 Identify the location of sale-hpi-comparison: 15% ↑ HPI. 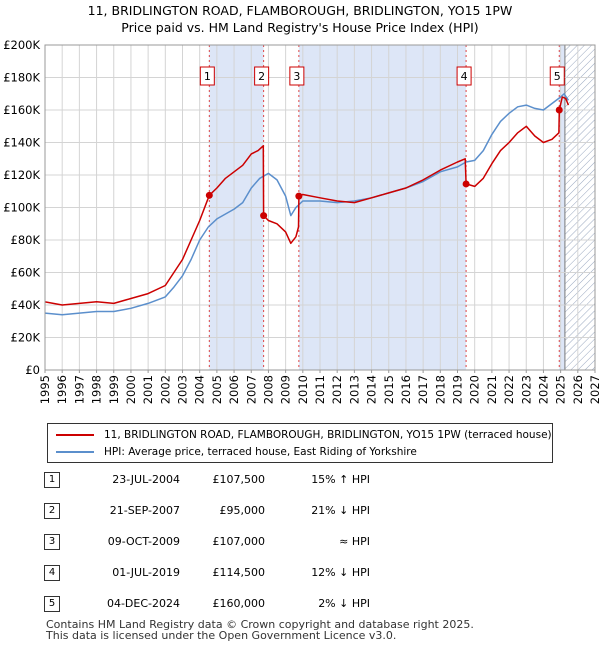
(340, 479).